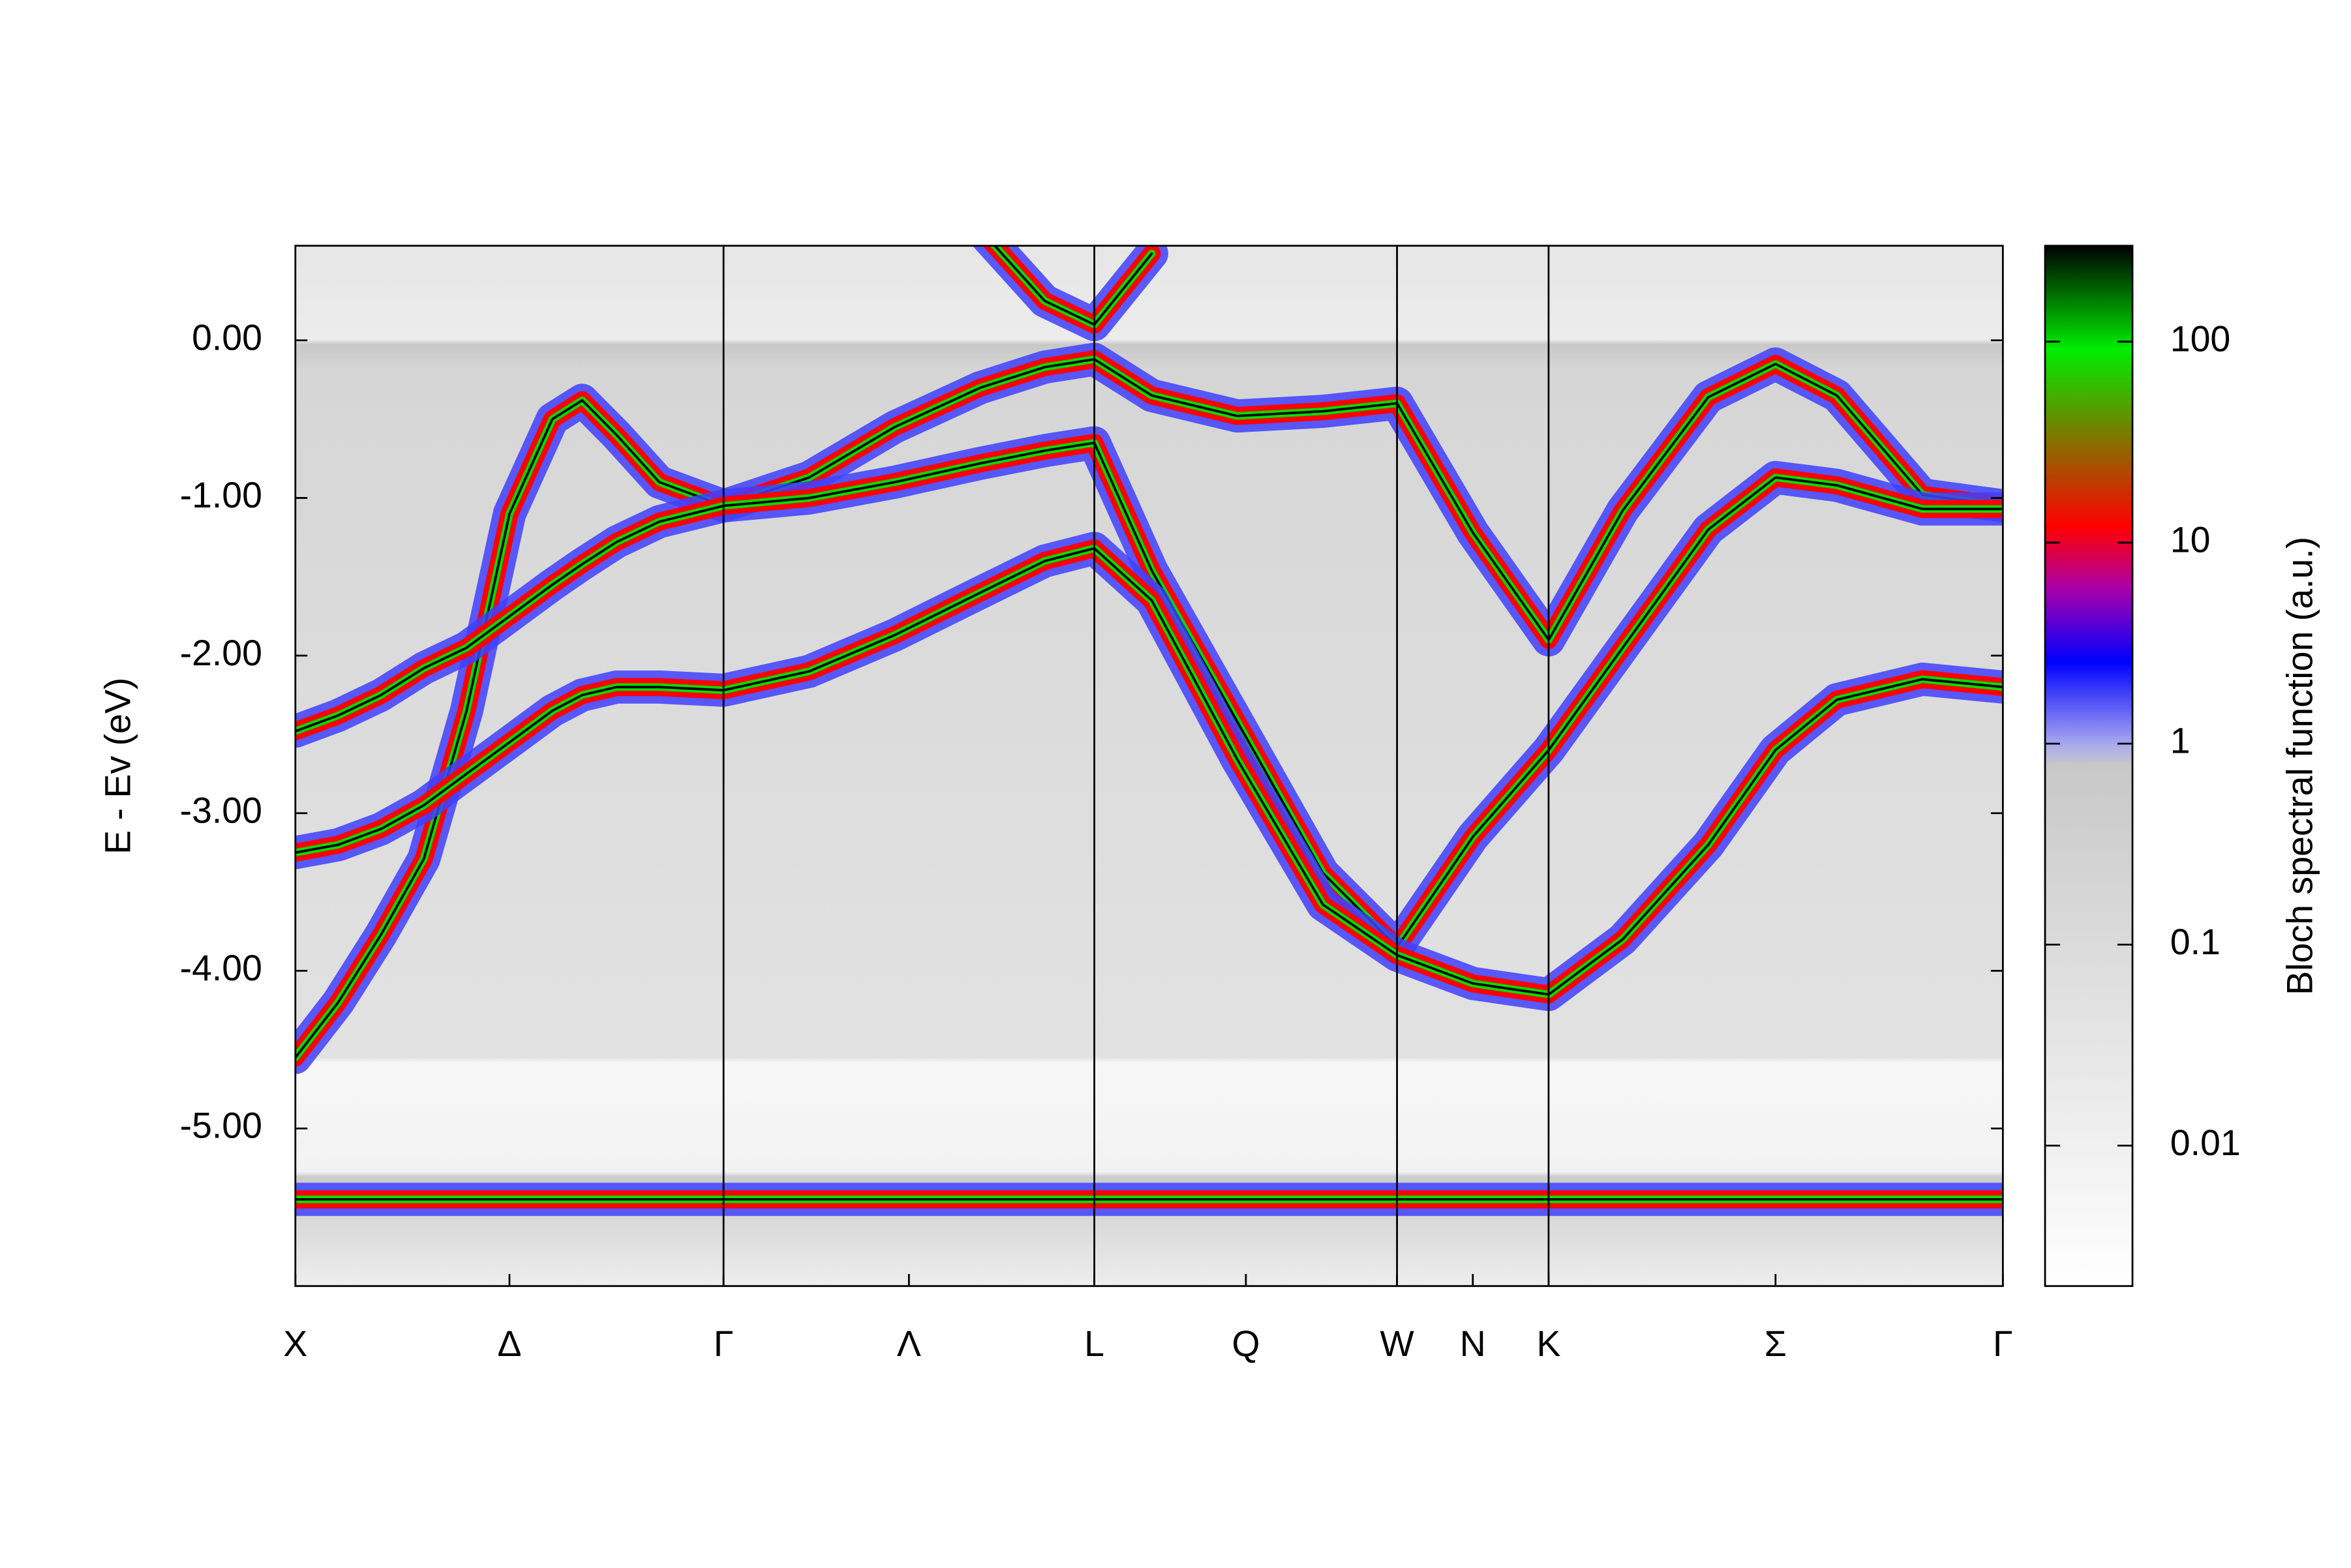 Image resolution: width=2351 pixels, height=1568 pixels. I want to click on colorbar-tick-label: 10, so click(2190, 540).